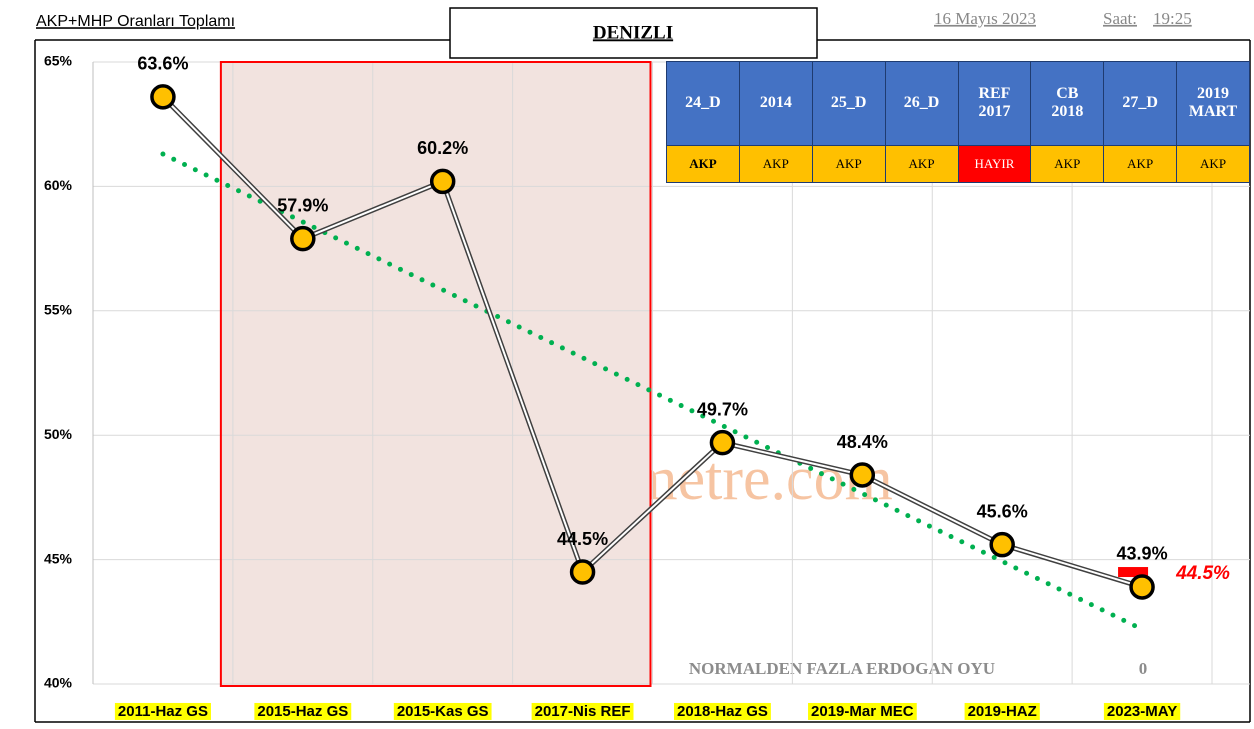 This screenshot has width=1254, height=729. What do you see at coordinates (135, 21) in the screenshot?
I see `subtitle: AKP+MHP Oranları Toplamı` at bounding box center [135, 21].